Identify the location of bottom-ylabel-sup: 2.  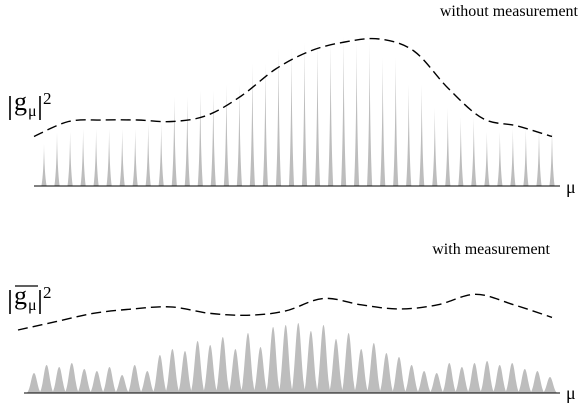
(47, 292).